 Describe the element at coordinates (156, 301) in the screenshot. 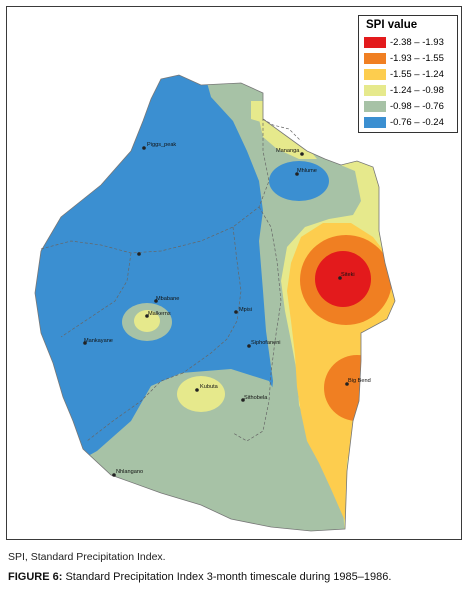

I see `marker-mbabane` at that location.